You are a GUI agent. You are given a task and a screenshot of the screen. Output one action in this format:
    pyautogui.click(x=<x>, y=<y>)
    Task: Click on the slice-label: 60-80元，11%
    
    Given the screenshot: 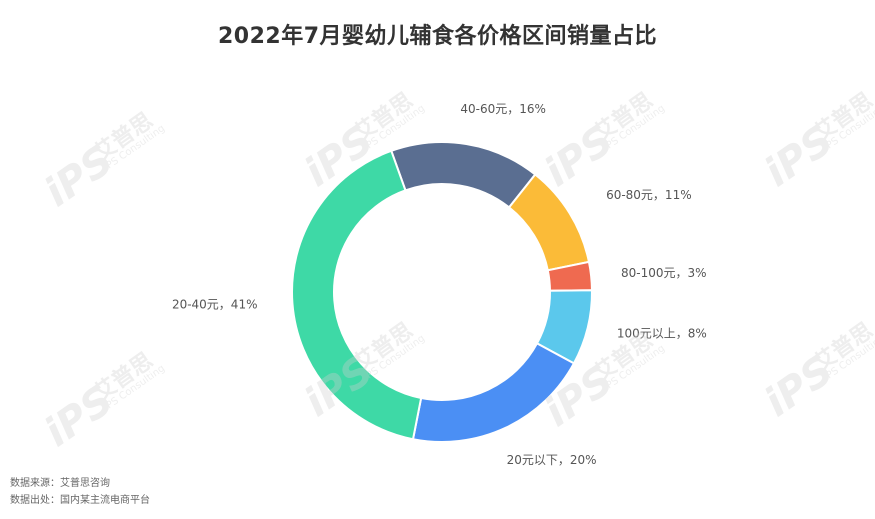 What is the action you would take?
    pyautogui.click(x=649, y=195)
    